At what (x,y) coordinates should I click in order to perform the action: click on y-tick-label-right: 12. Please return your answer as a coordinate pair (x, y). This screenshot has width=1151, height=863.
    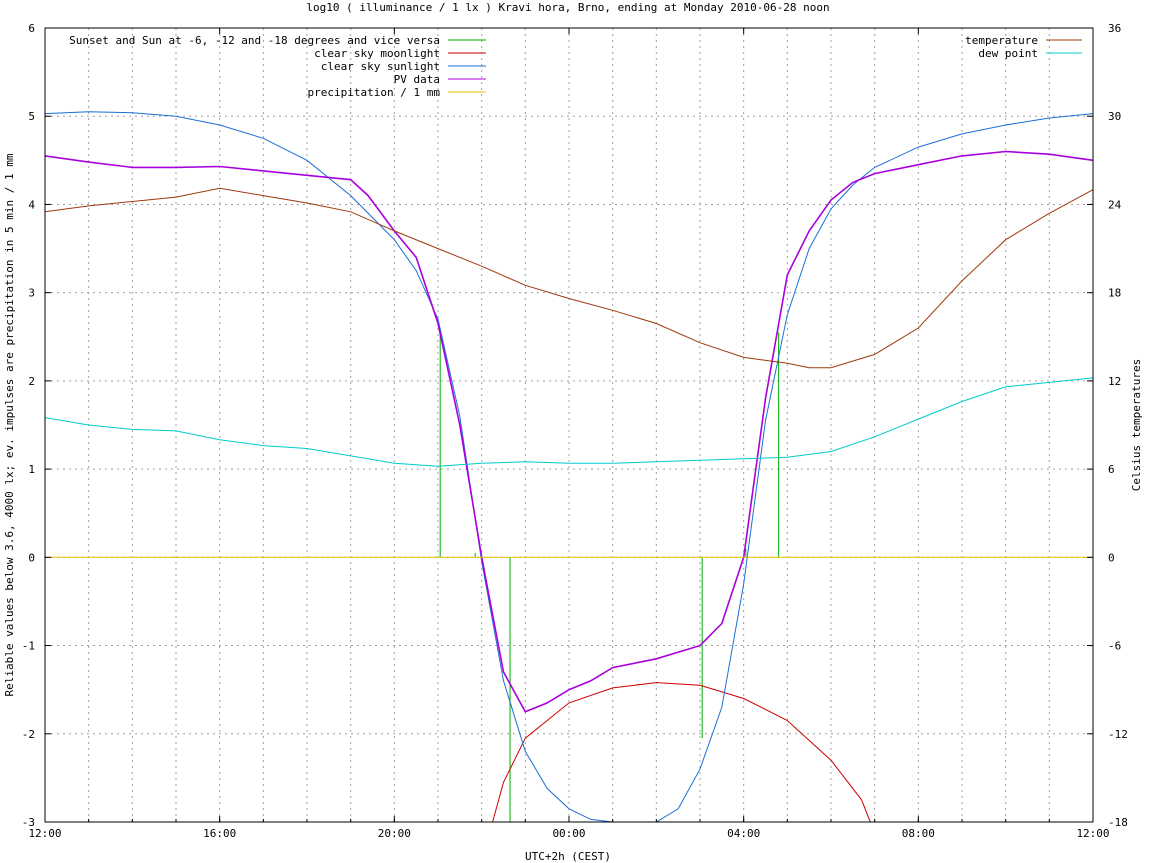
    Looking at the image, I should click on (1114, 381).